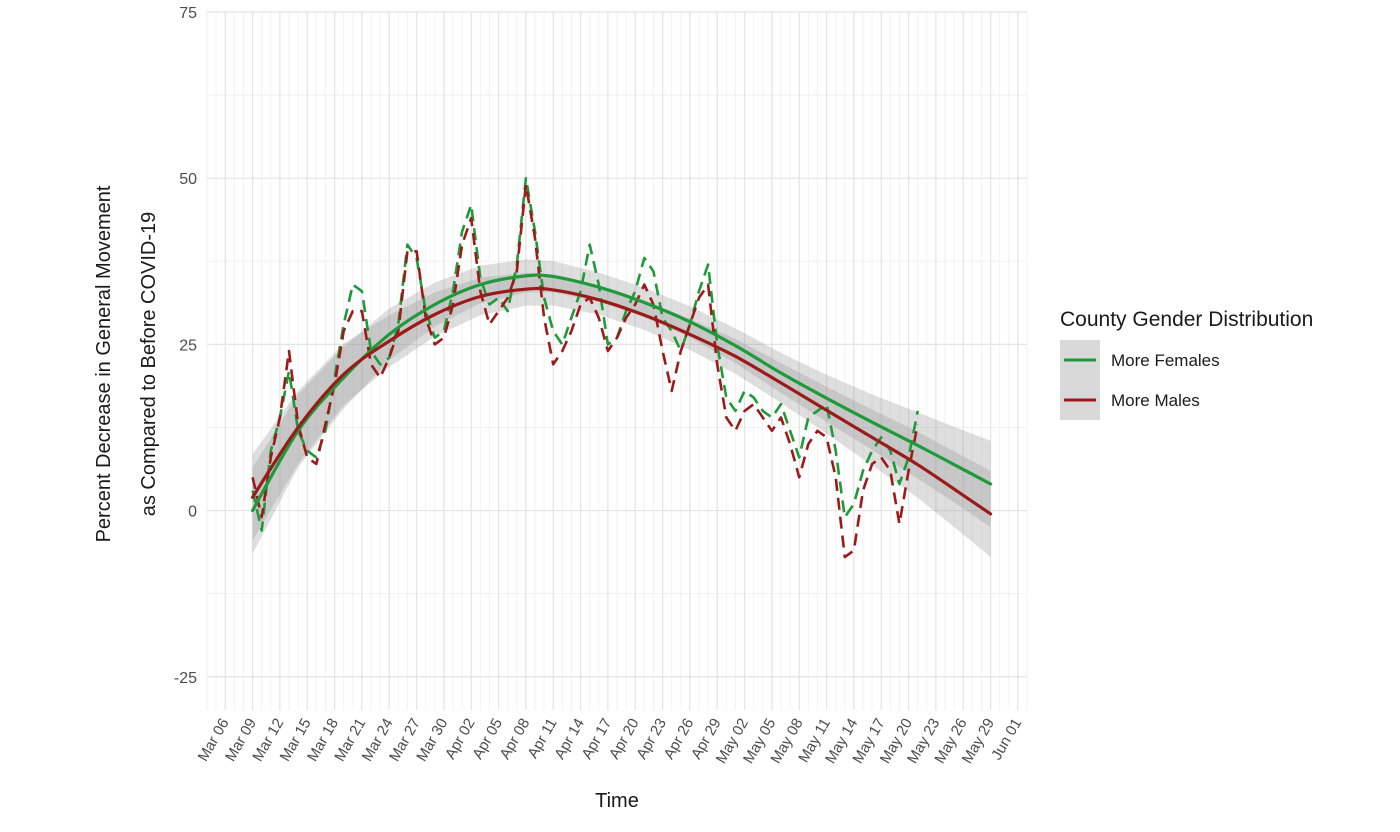  Describe the element at coordinates (621, 401) in the screenshot. I see `smoothed-series-line` at that location.